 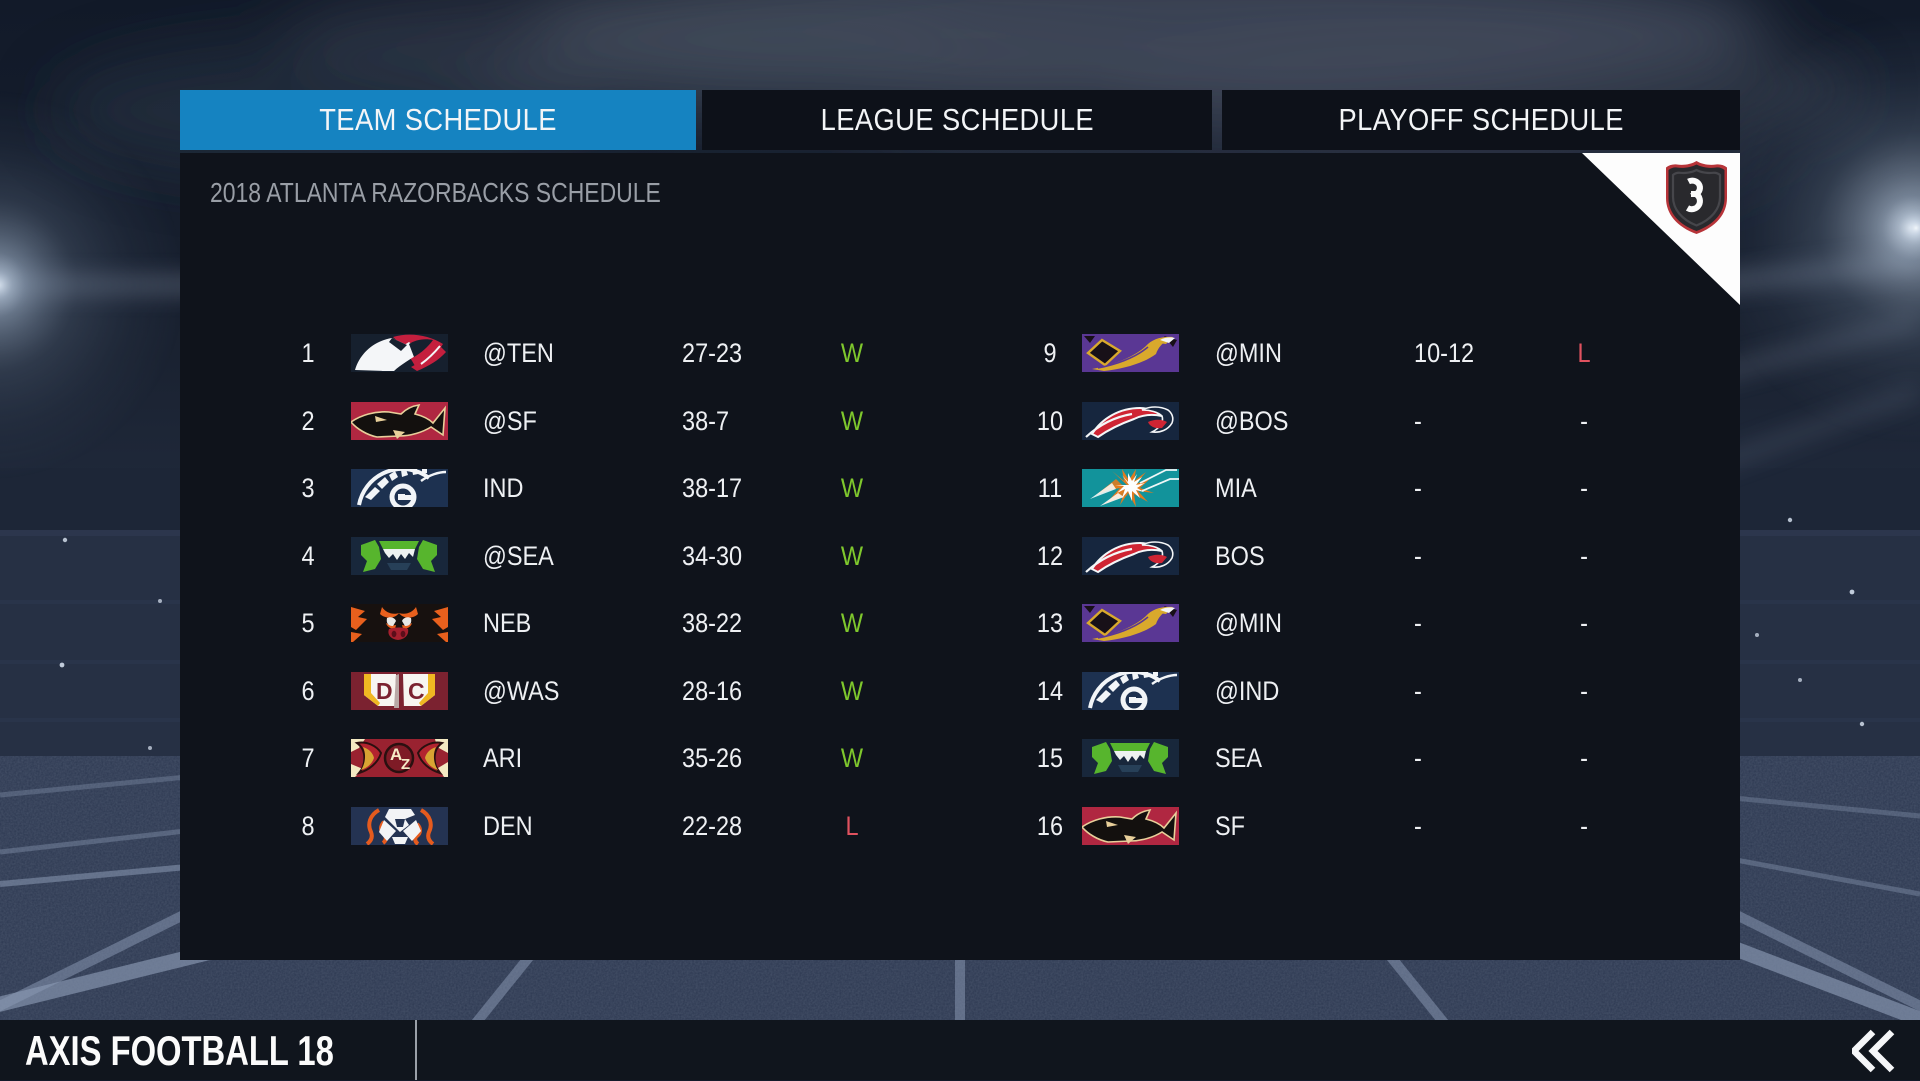 I want to click on svg-text: D, so click(x=384, y=691).